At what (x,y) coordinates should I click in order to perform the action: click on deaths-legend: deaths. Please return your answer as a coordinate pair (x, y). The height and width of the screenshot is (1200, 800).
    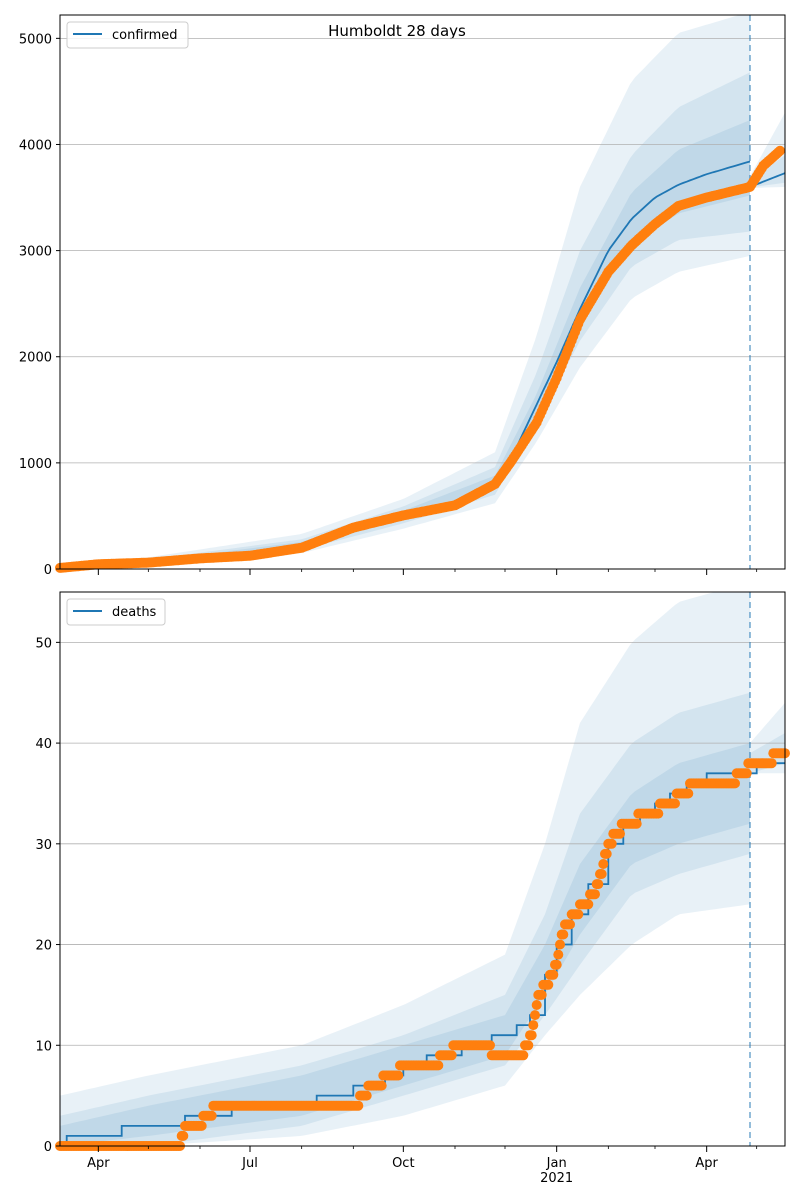
    Looking at the image, I should click on (116, 612).